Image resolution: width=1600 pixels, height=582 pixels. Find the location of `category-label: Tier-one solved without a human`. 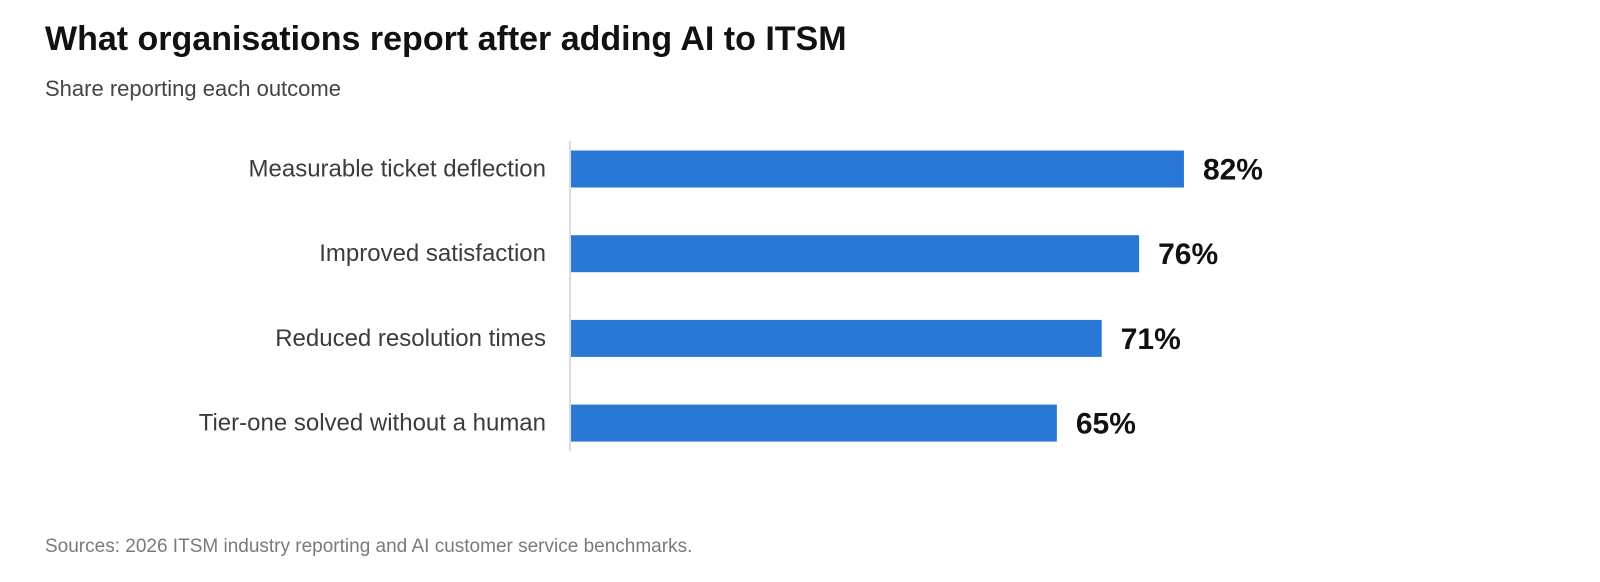

category-label: Tier-one solved without a human is located at coordinates (372, 423).